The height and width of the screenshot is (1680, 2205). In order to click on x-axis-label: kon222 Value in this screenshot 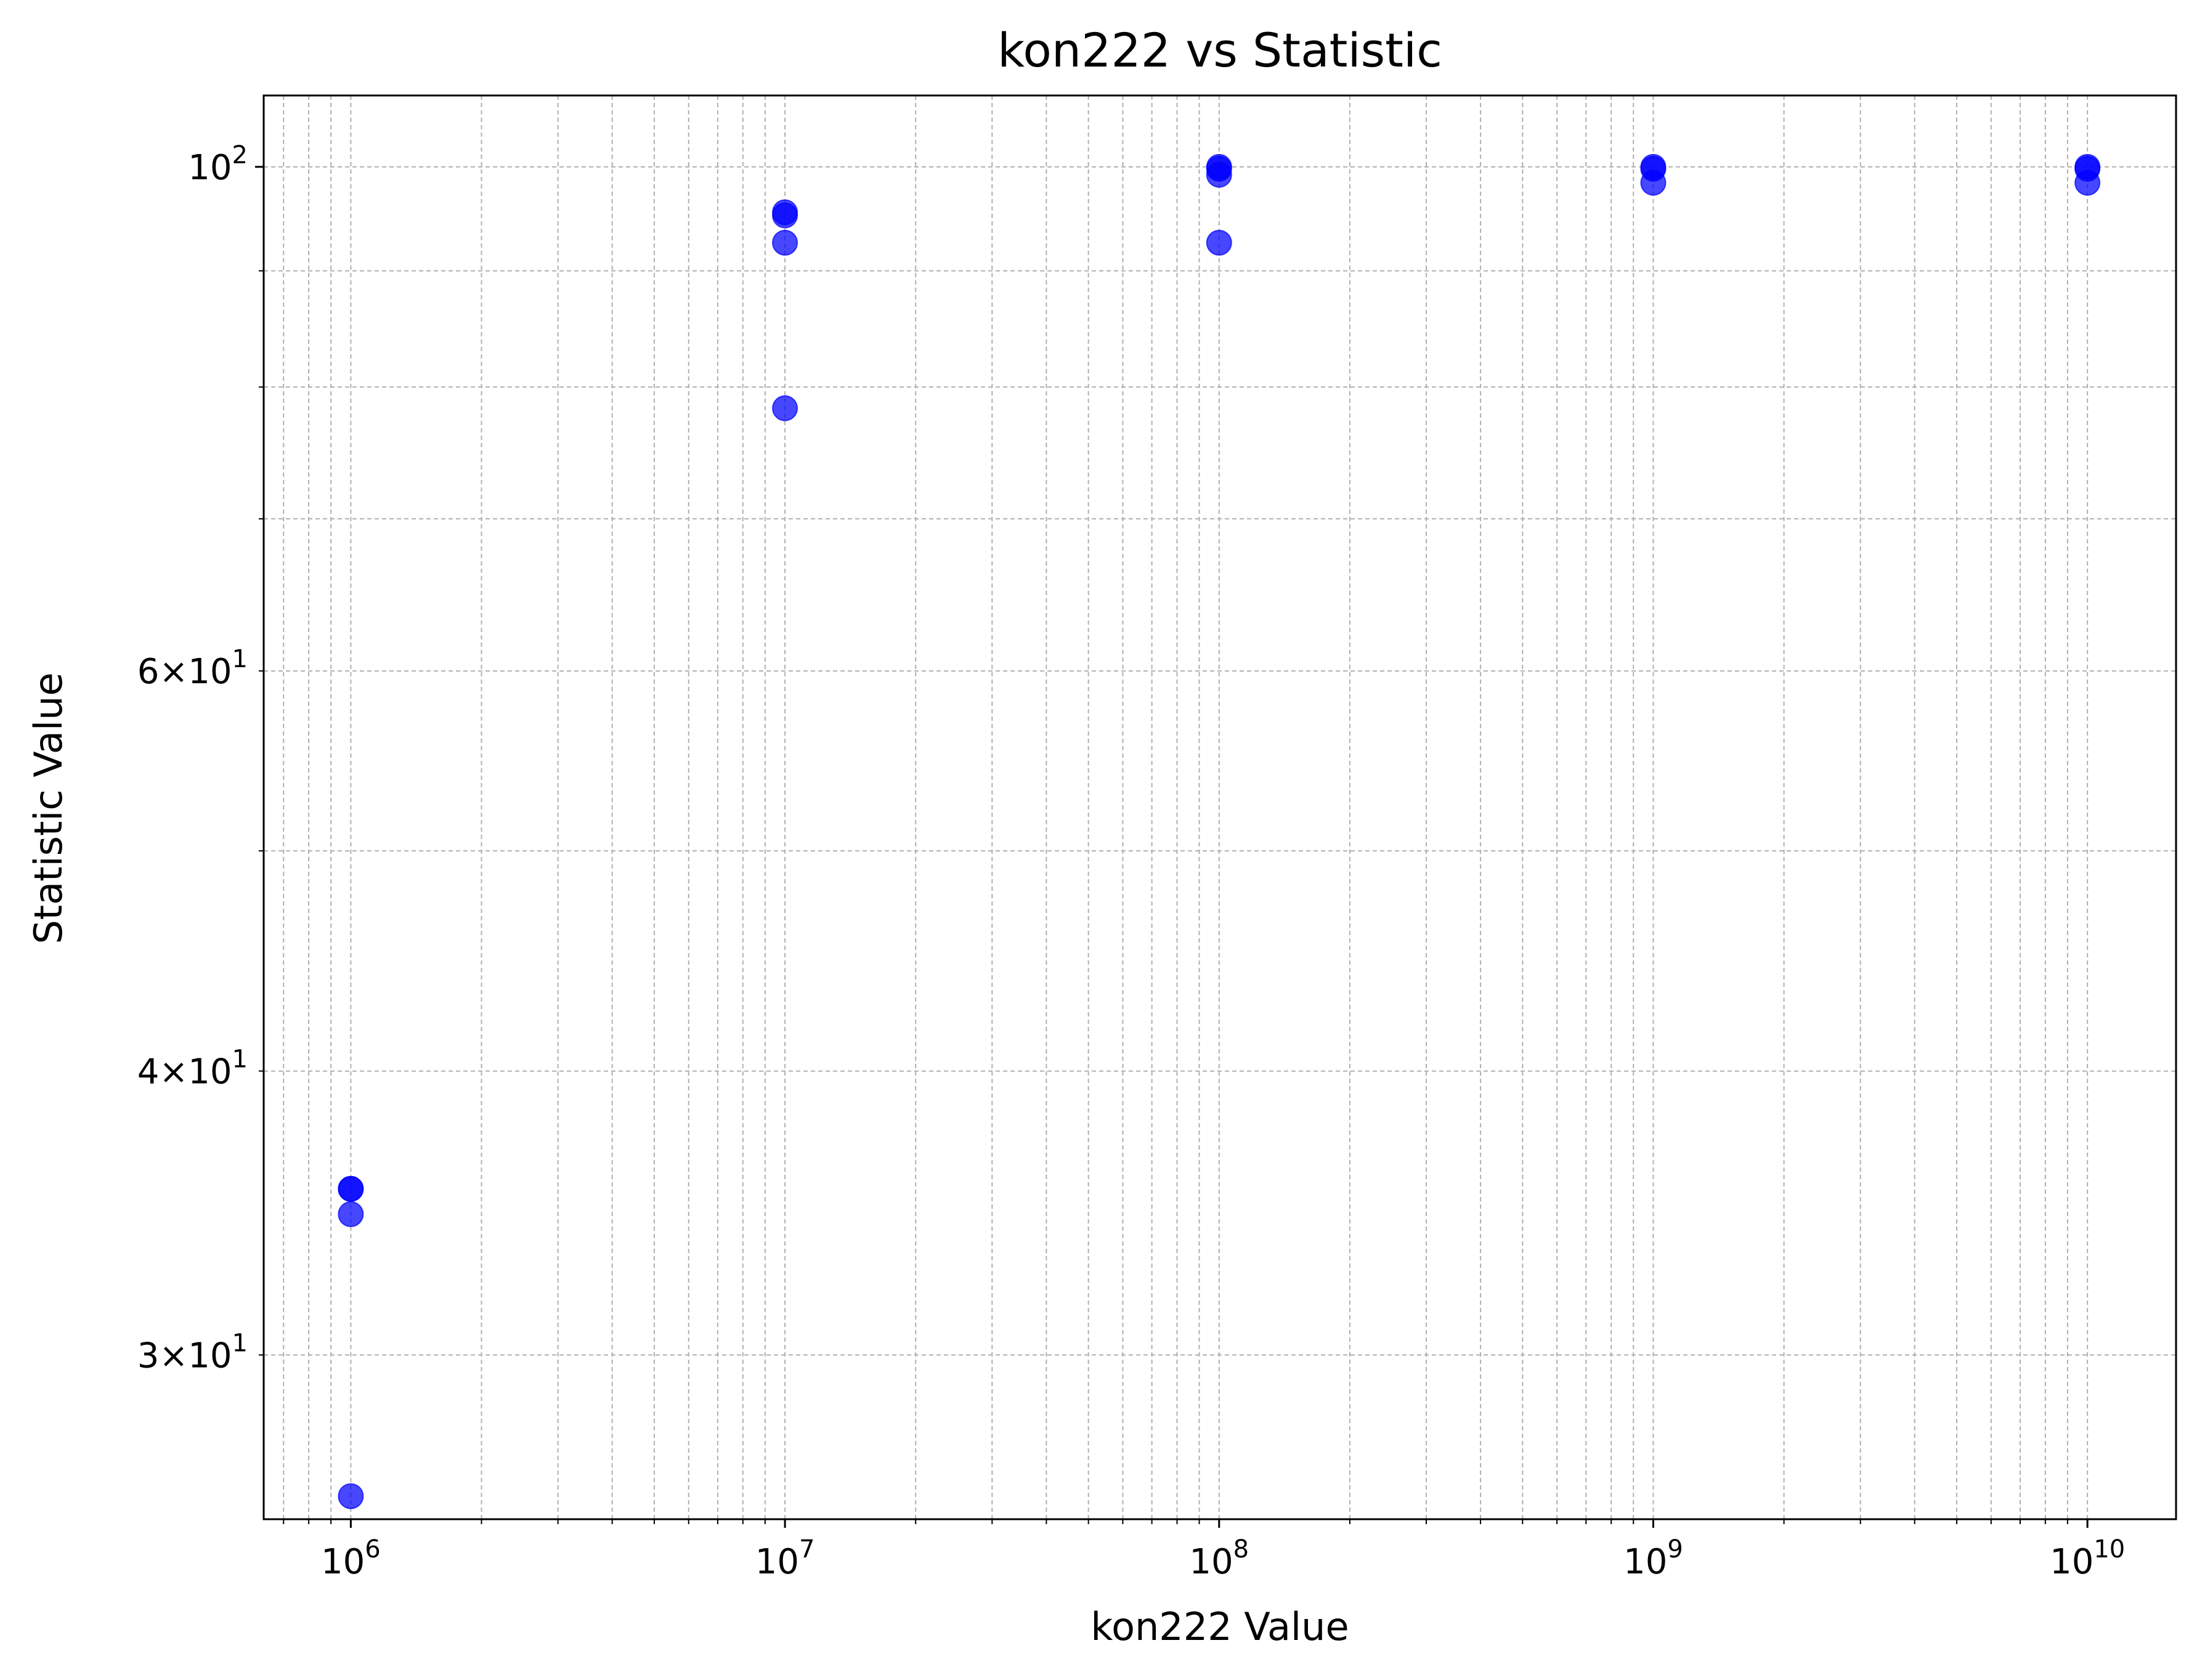, I will do `click(1219, 1627)`.